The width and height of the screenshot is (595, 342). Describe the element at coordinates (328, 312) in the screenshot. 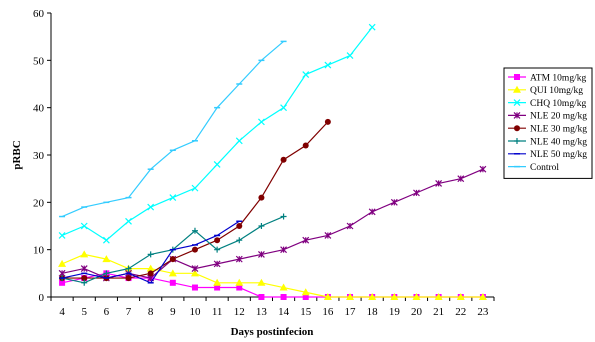

I see `x-tick-label: 16` at that location.